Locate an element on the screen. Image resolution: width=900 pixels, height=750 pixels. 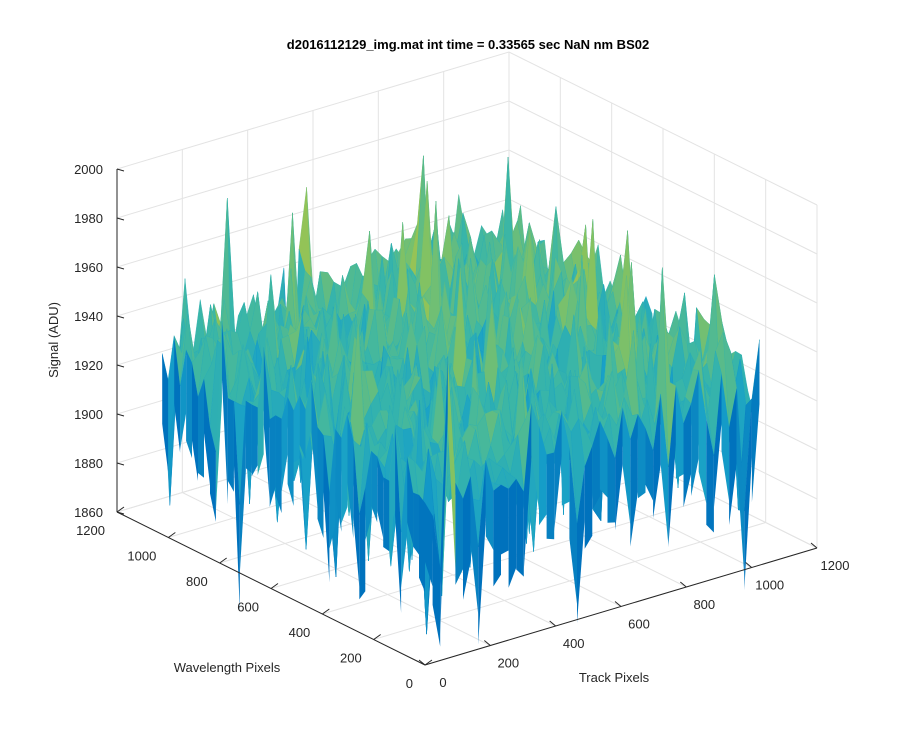
x-tick-label: 1000 is located at coordinates (769, 585).